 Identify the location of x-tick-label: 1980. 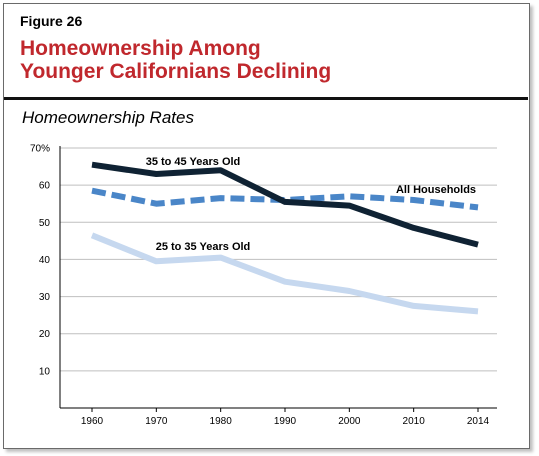
(221, 421).